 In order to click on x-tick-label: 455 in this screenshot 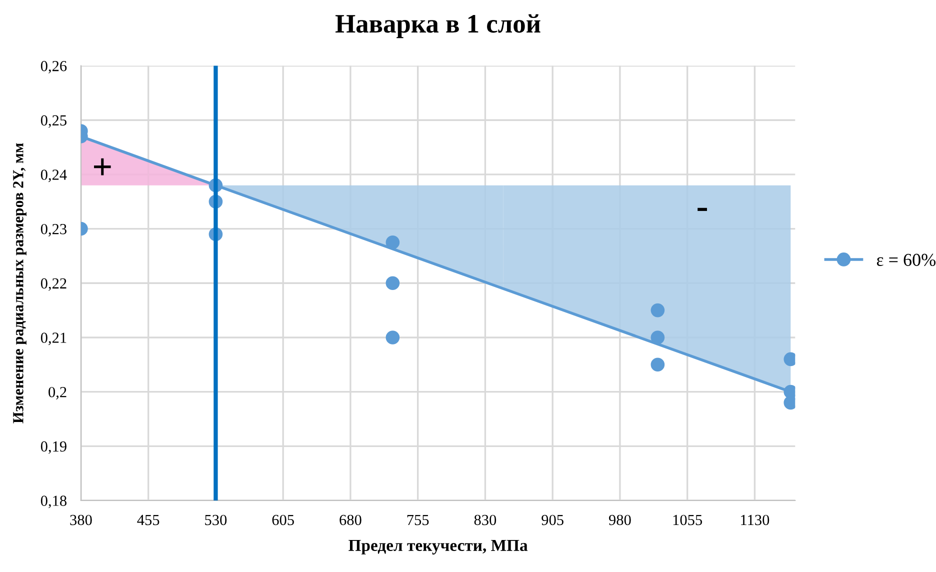, I will do `click(148, 520)`.